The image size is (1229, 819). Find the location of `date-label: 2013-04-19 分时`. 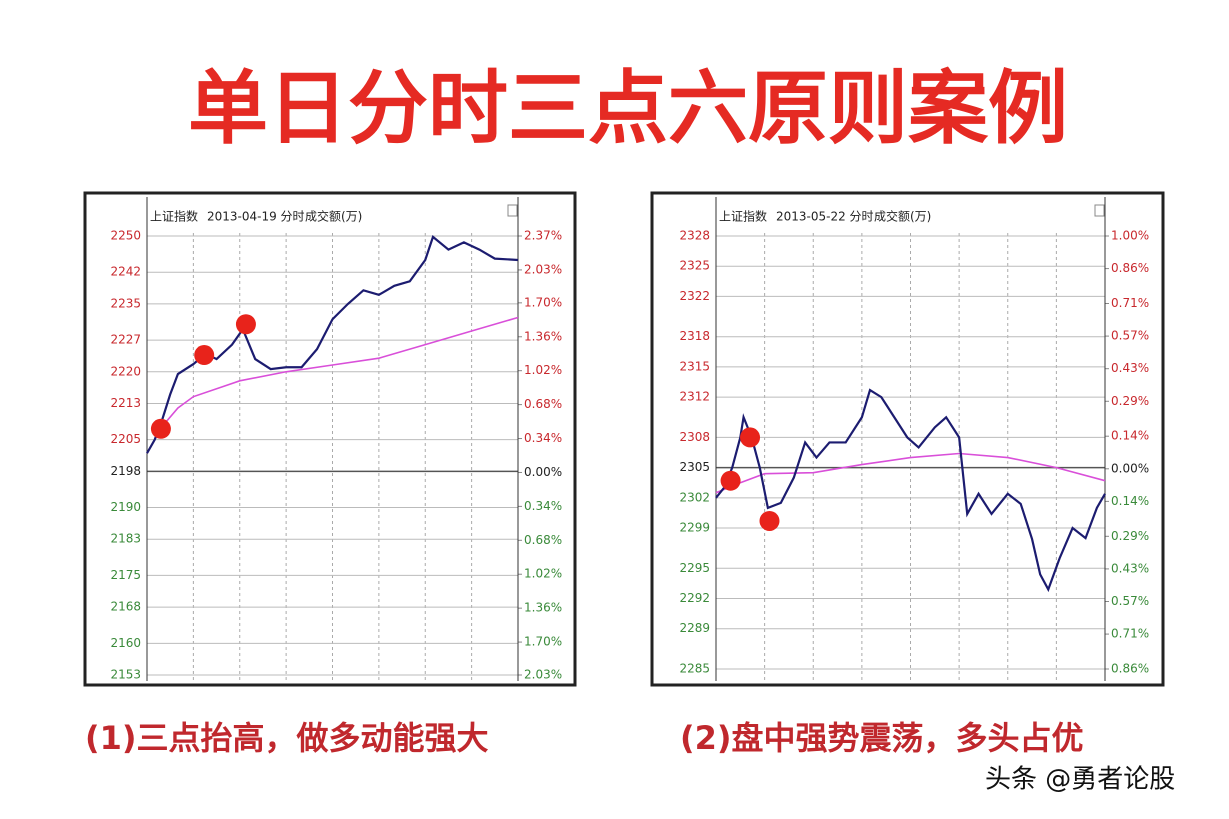

date-label: 2013-04-19 分时 is located at coordinates (256, 217).